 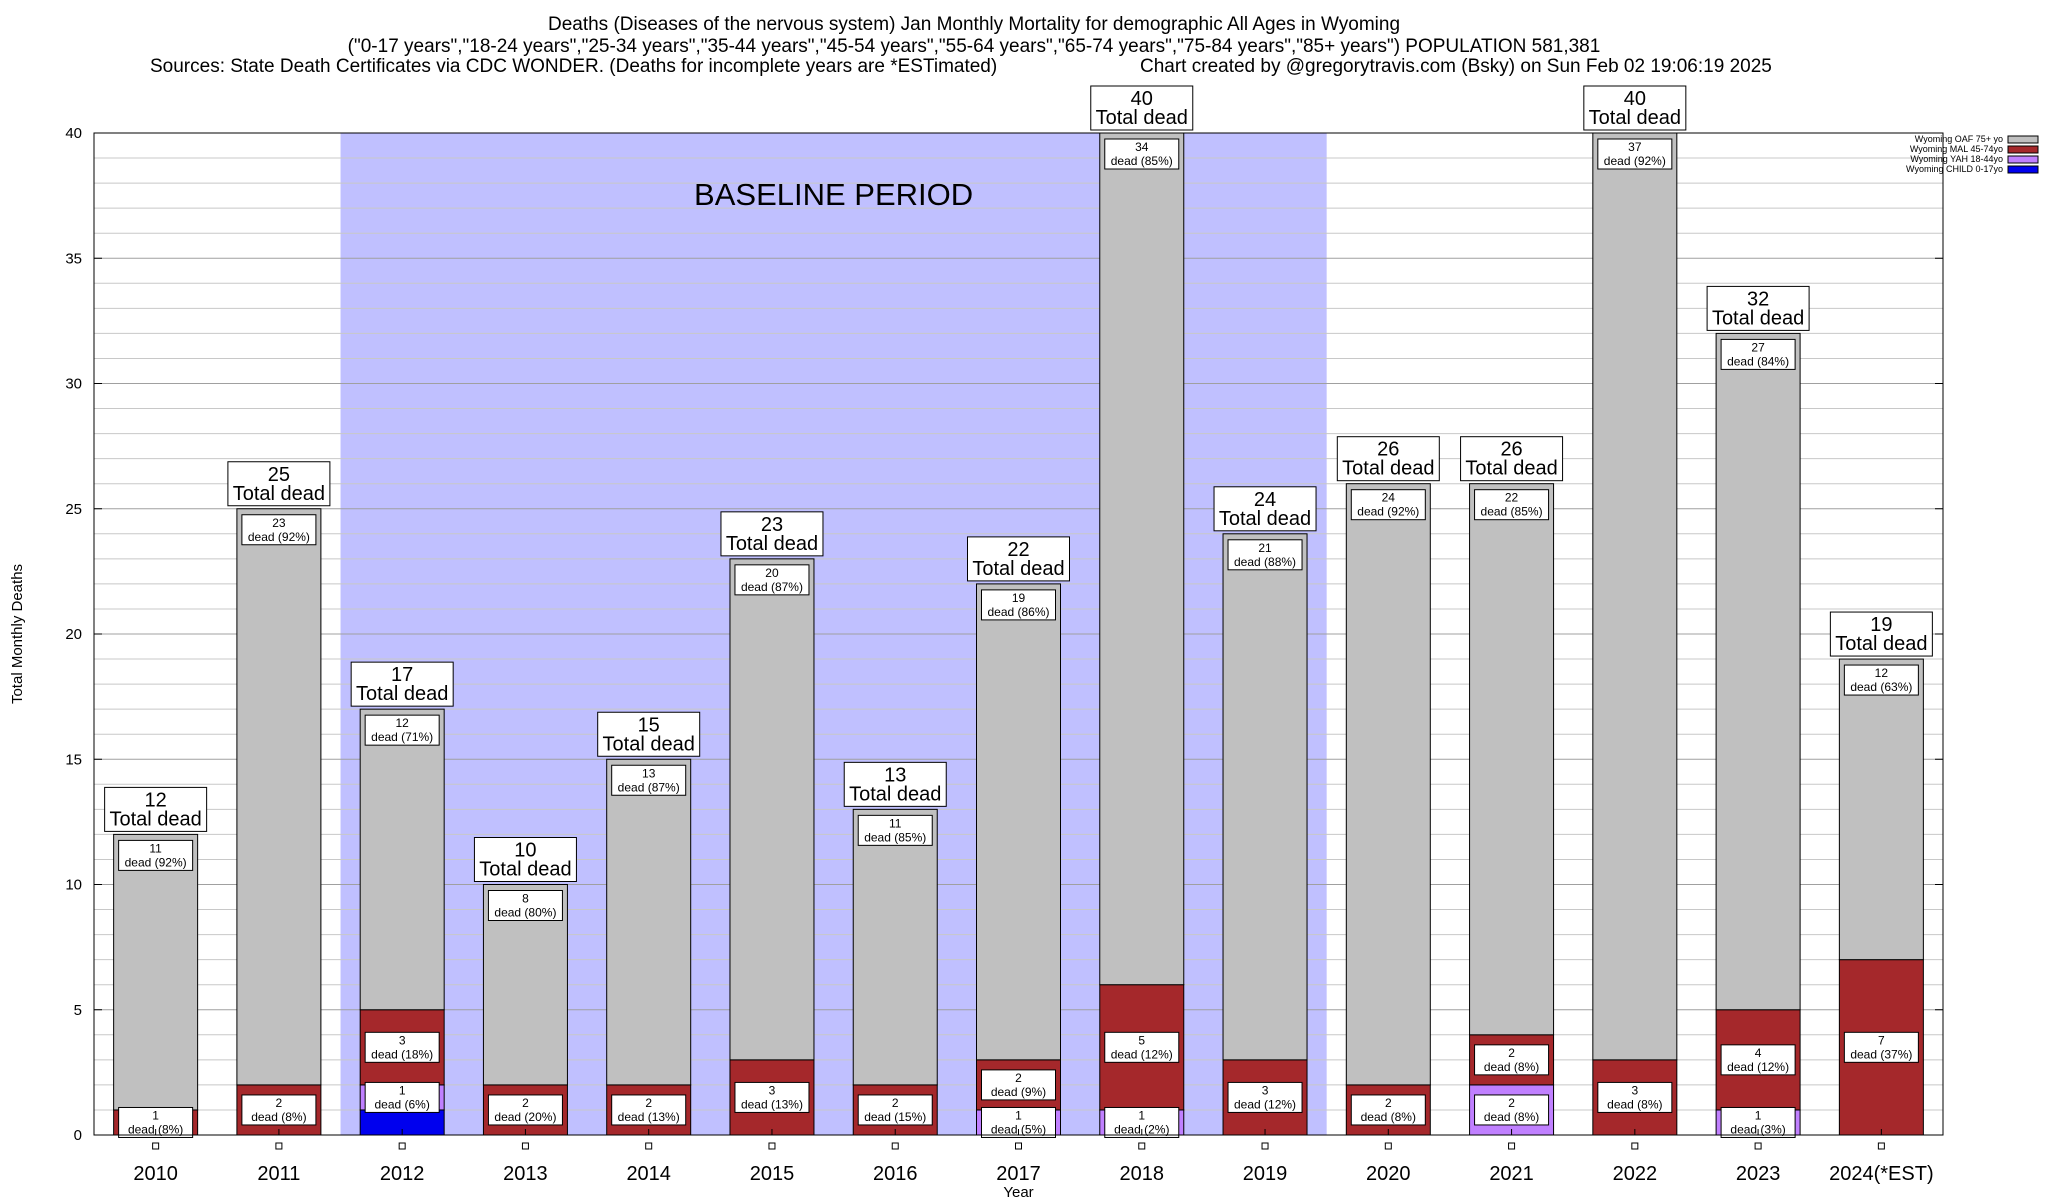 What do you see at coordinates (1018, 1115) in the screenshot?
I see `segment-label: 1` at bounding box center [1018, 1115].